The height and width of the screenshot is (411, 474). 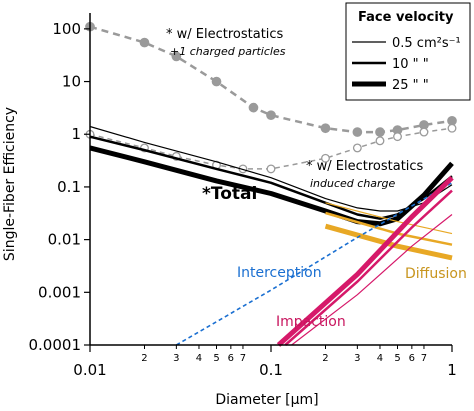 I want to click on legend-label-0: 0.5 cm²s⁻¹, so click(x=426, y=43).